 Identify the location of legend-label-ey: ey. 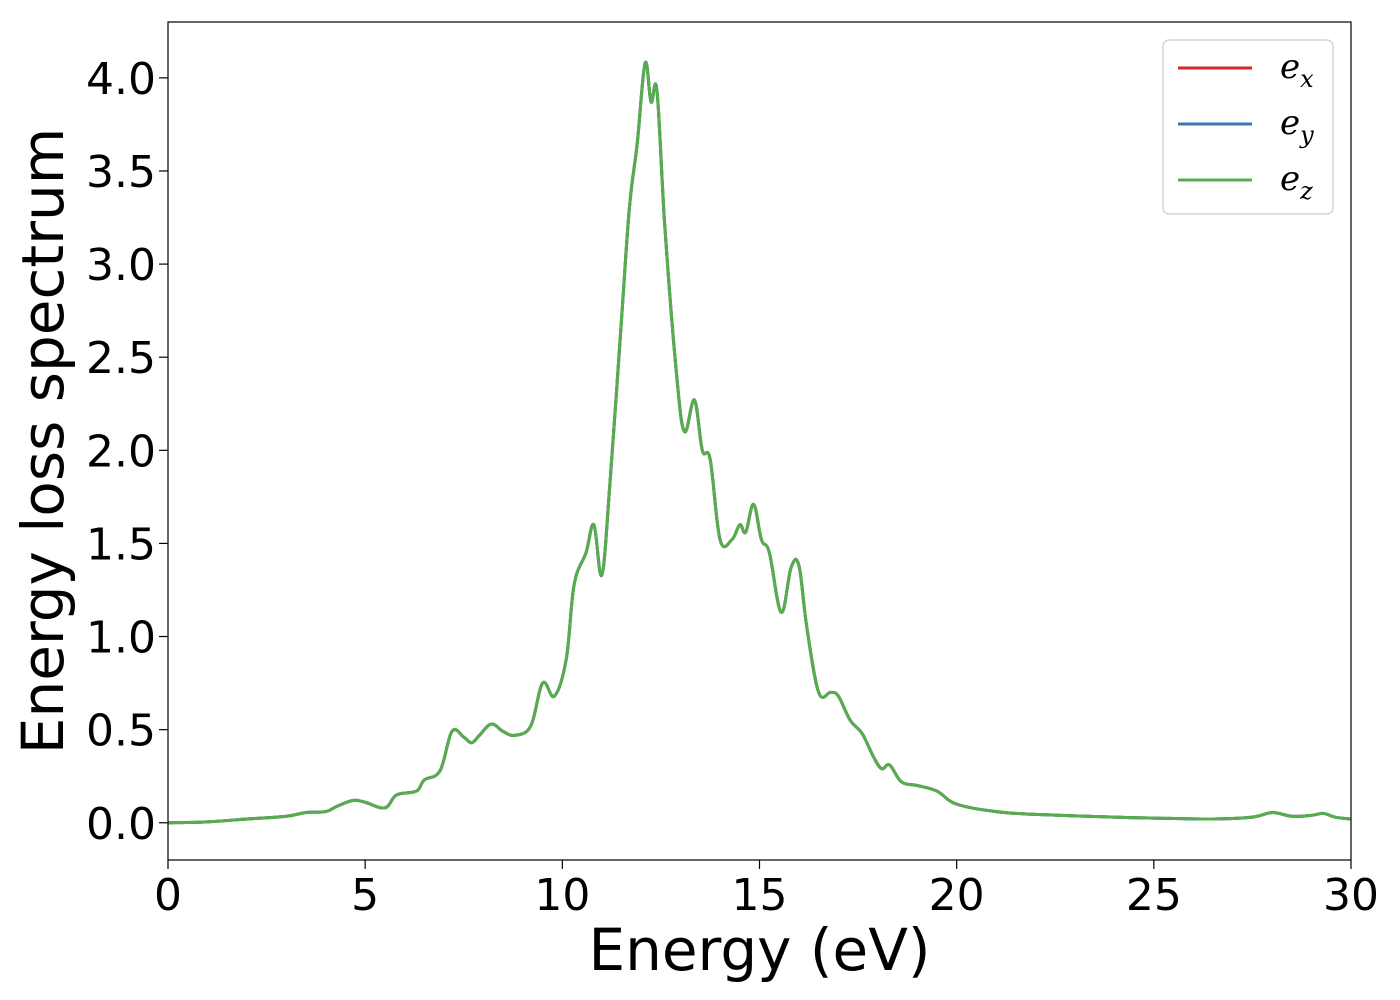
(1297, 126).